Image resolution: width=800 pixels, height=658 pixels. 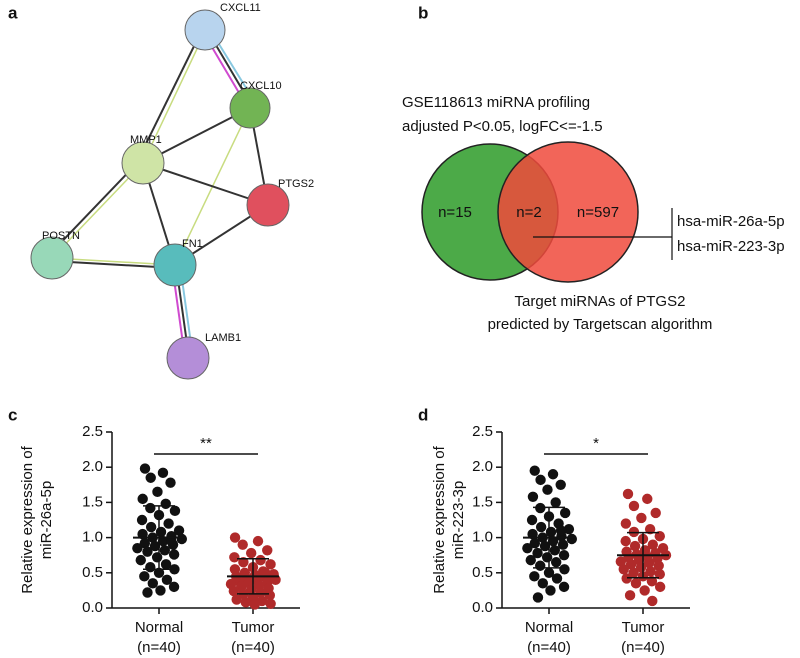 I want to click on y-tick-label: 0.0, so click(x=92, y=607).